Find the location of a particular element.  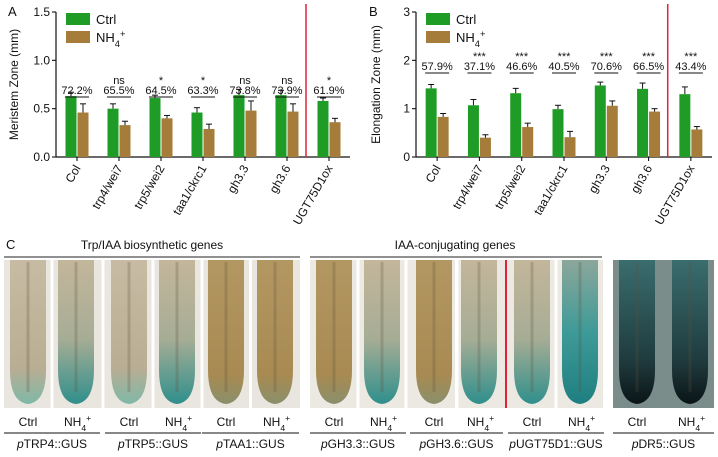

construct-label: pUGT75D1::GUS is located at coordinates (555, 444).